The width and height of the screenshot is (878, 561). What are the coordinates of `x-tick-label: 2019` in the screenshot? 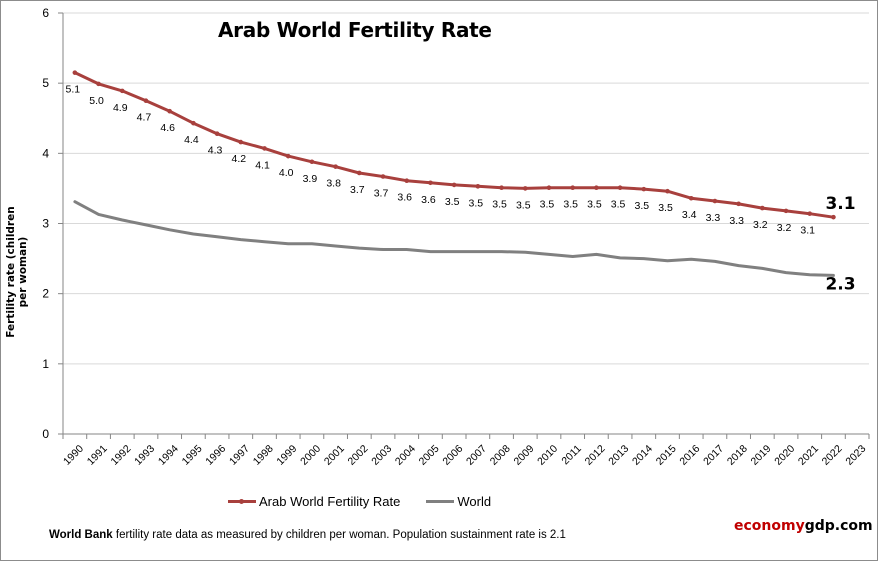 It's located at (761, 455).